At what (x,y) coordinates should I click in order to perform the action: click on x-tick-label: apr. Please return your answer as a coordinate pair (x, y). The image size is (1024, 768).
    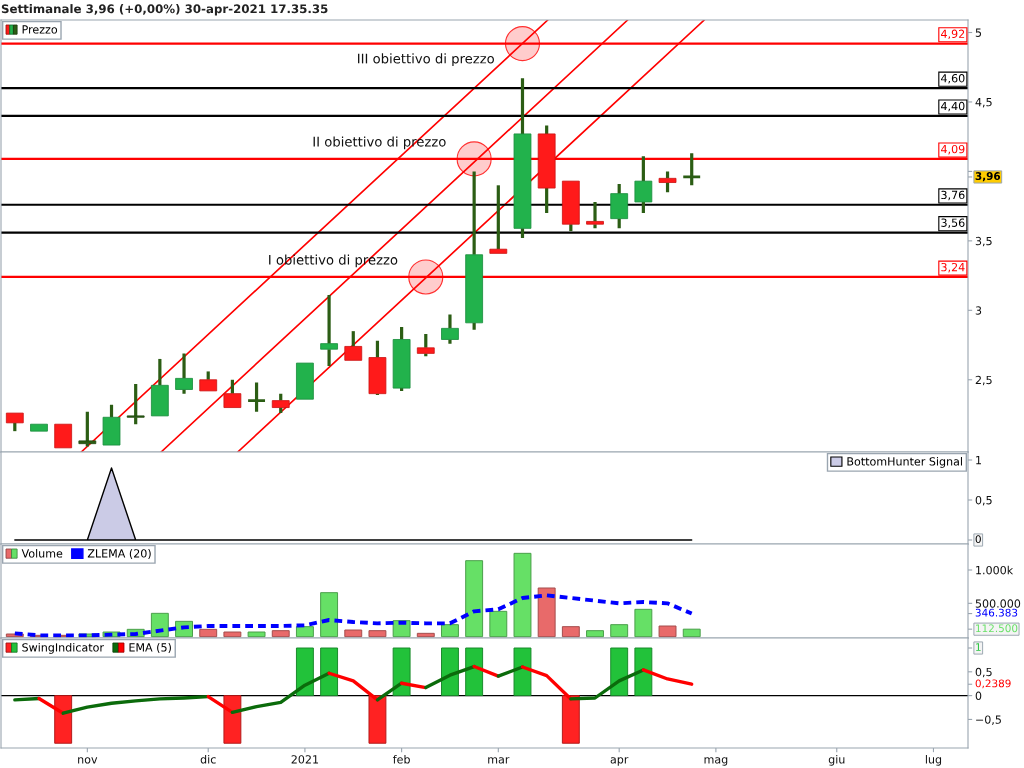
    Looking at the image, I should click on (619, 761).